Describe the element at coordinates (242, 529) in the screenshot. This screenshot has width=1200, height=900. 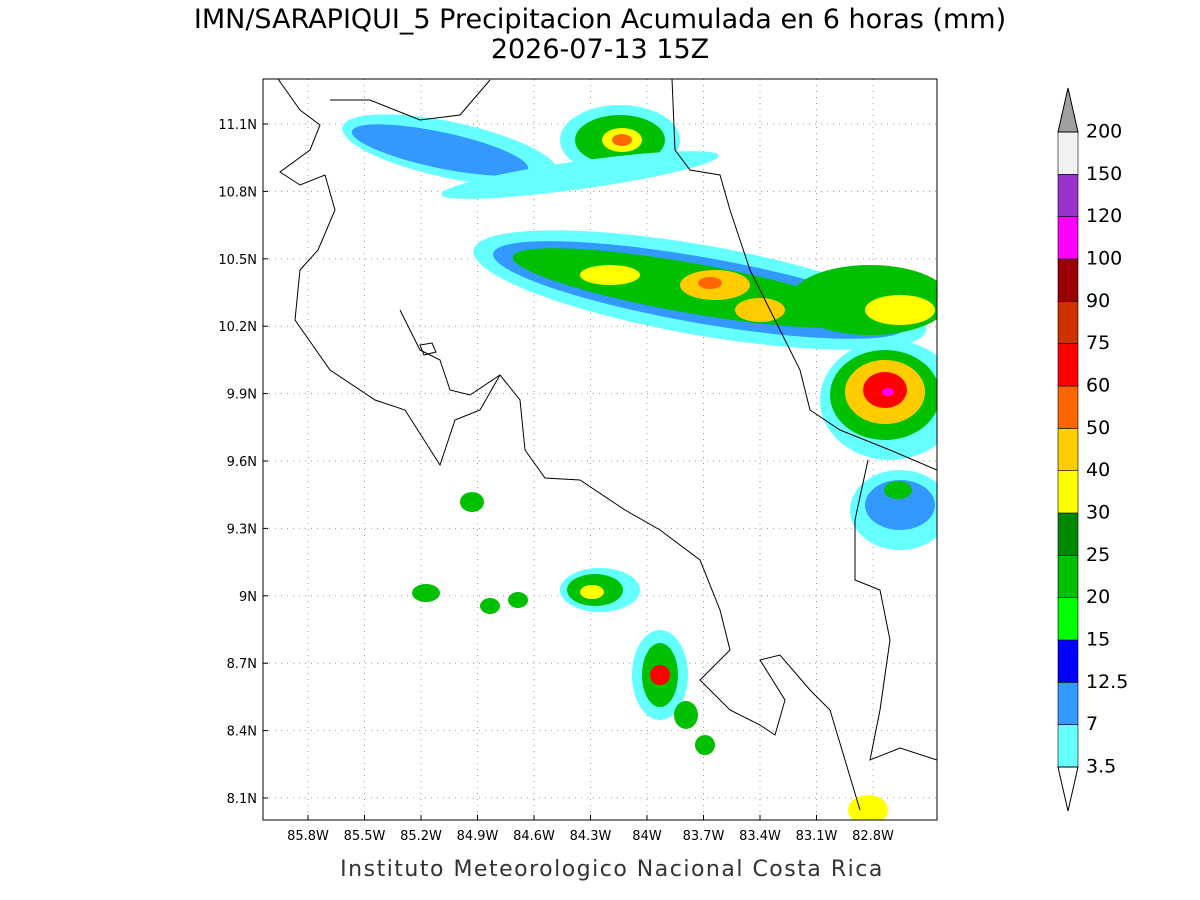
I see `y-tick-label: 9.3N` at that location.